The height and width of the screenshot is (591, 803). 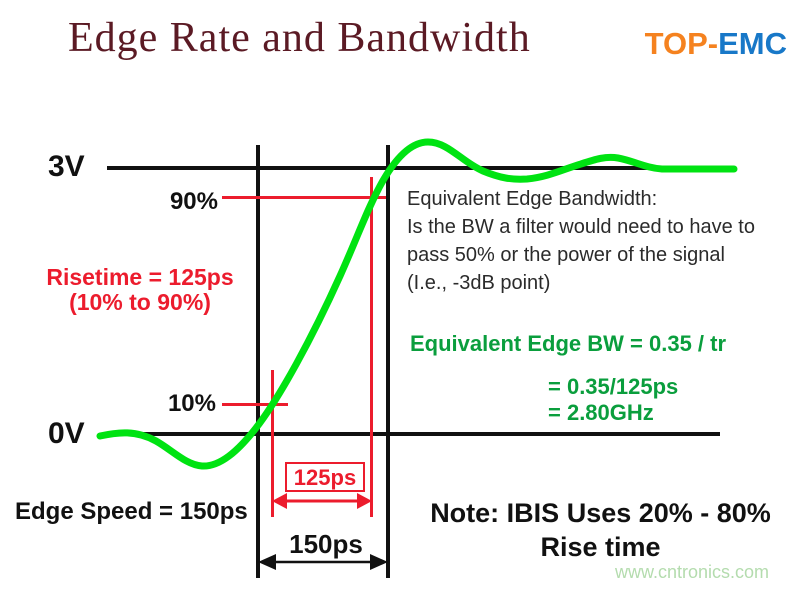 I want to click on ibis-note: Note: IBIS Uses 20% - 80% Rise time, so click(x=600, y=530).